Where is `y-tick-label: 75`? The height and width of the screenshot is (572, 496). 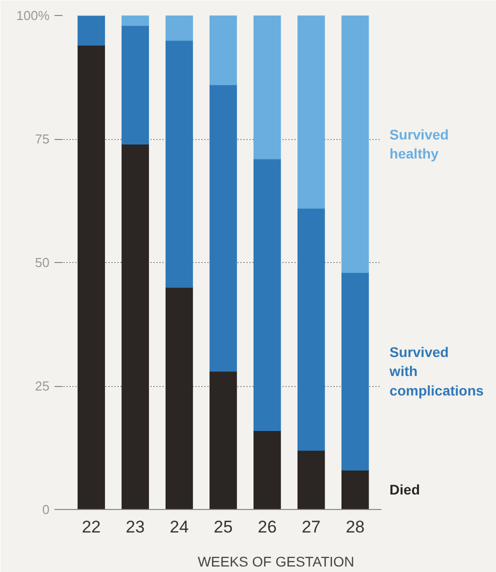
y-tick-label: 75 is located at coordinates (42, 139).